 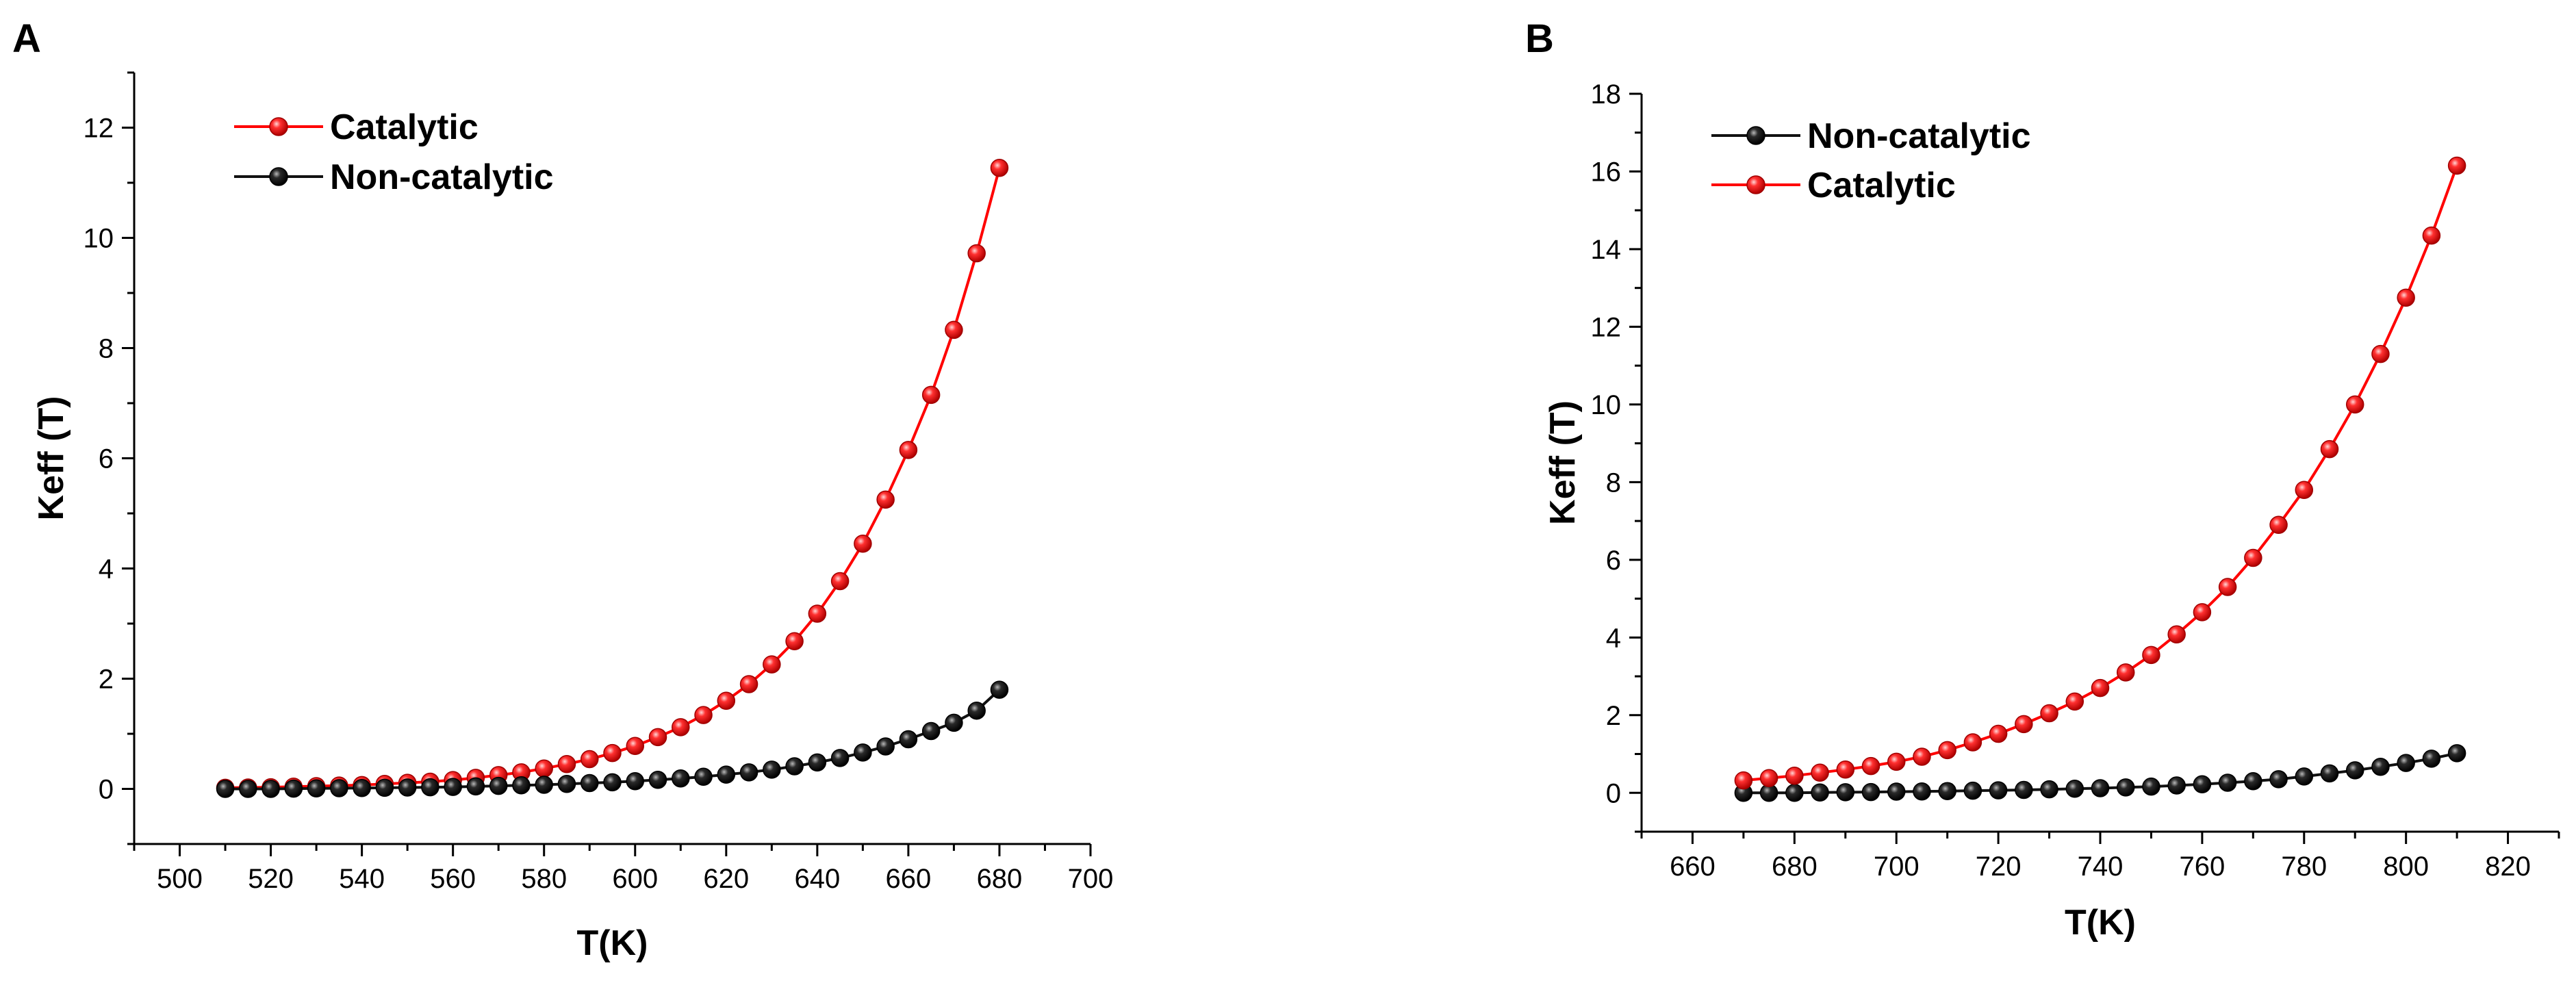 I want to click on y-tick-label: 8, so click(x=1613, y=483).